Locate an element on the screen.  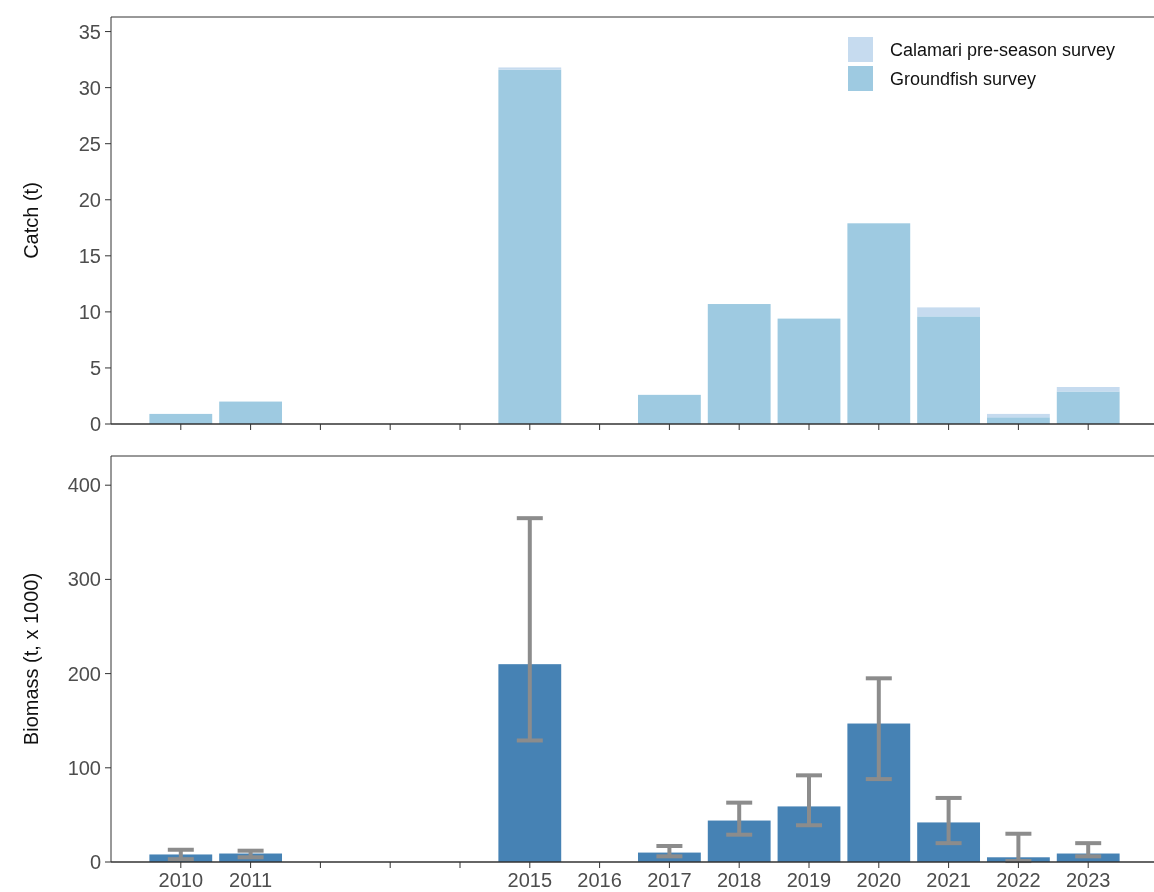
x-tick-label: 2019 is located at coordinates (809, 880).